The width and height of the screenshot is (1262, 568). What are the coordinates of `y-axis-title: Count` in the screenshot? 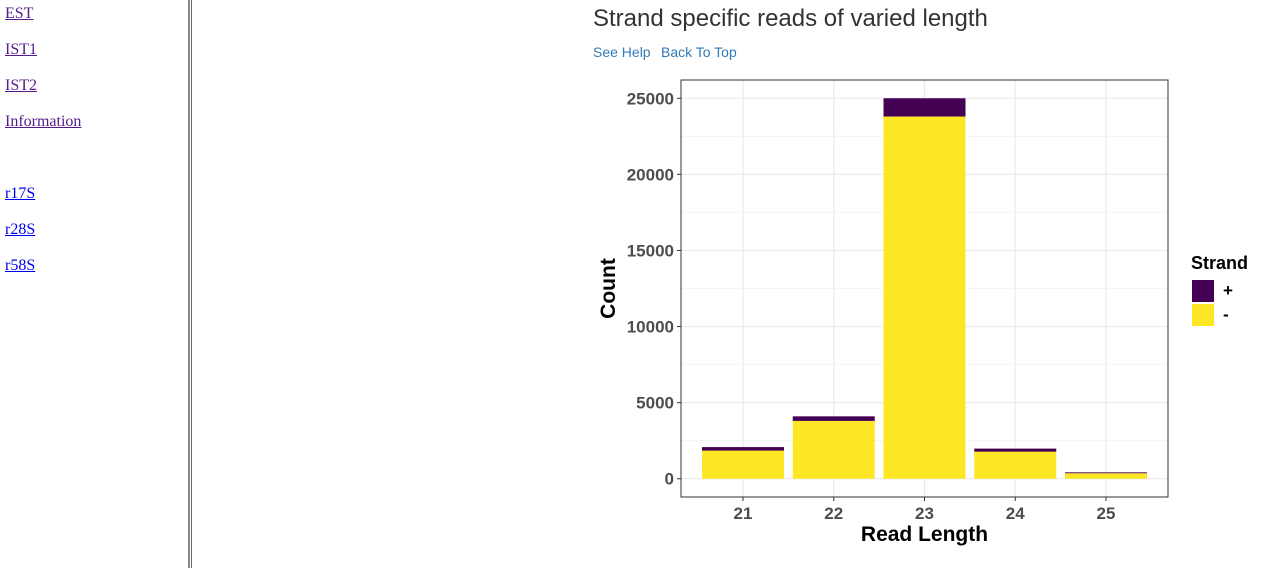 It's located at (608, 288).